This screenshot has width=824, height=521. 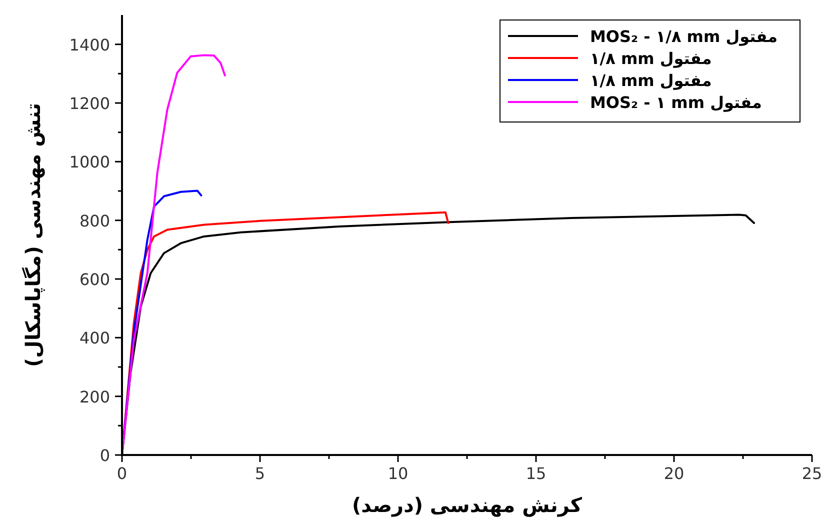 I want to click on x-tick-label: 20, so click(x=674, y=473).